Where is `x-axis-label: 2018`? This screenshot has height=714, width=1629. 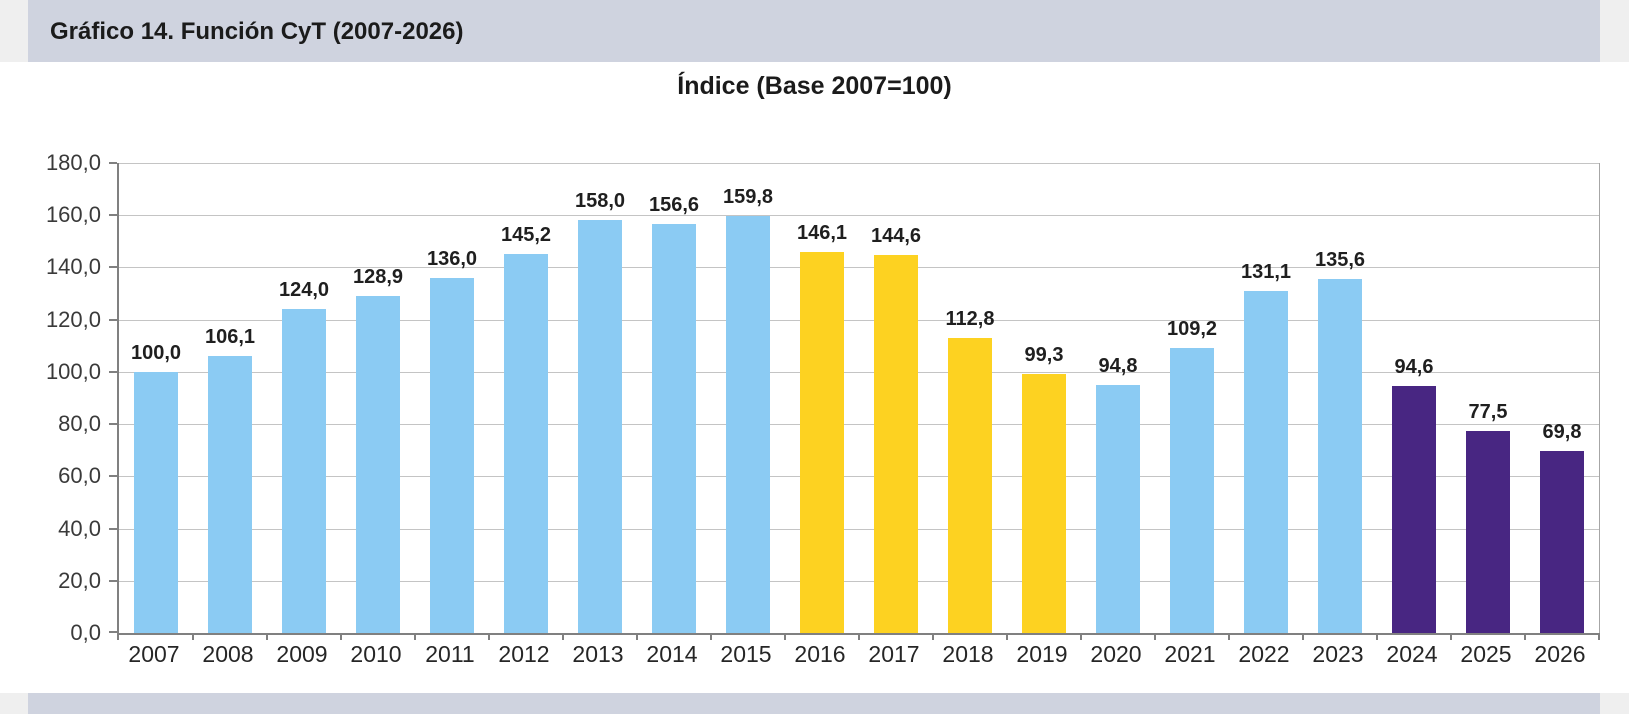 x-axis-label: 2018 is located at coordinates (968, 654).